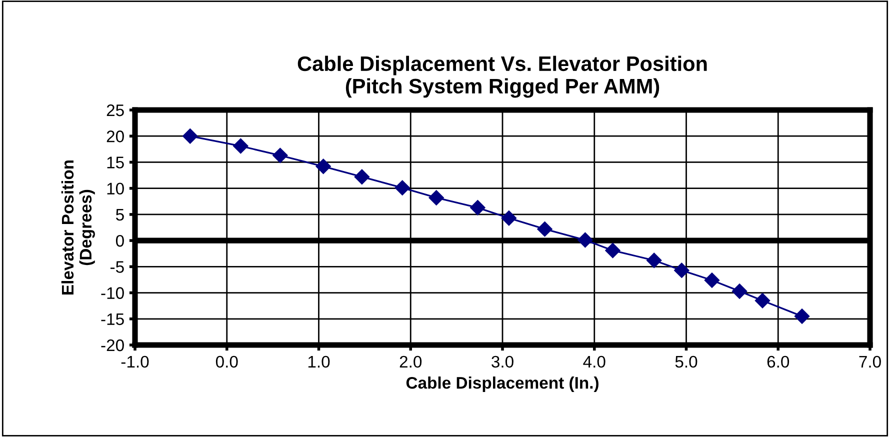  What do you see at coordinates (120, 215) in the screenshot?
I see `y-tick-label: 5` at bounding box center [120, 215].